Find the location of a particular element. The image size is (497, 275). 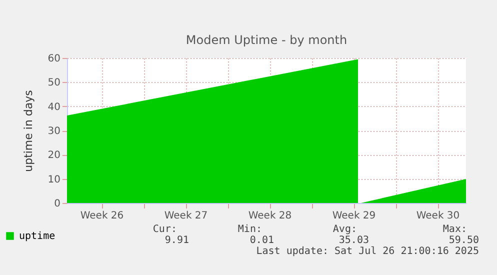

text: Avg: is located at coordinates (344, 229).